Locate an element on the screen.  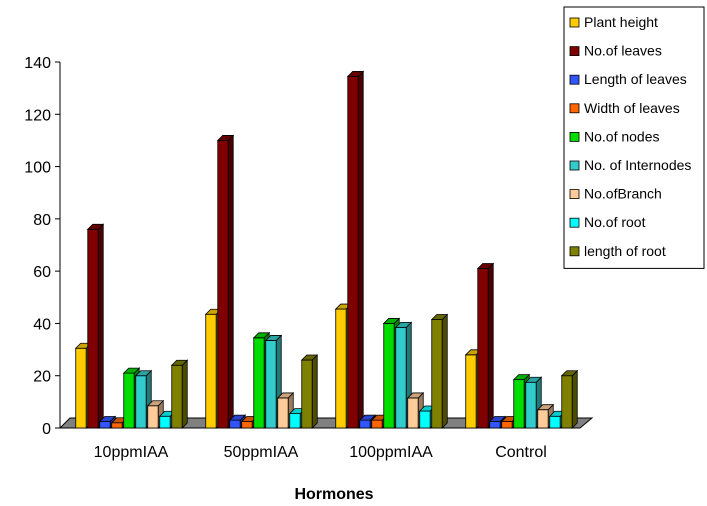
x-category-label: 50ppmIAA is located at coordinates (261, 452).